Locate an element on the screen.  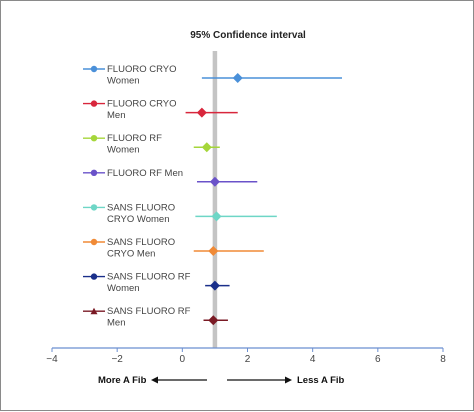
series-row: FLUORO RF Men is located at coordinates (170, 177).